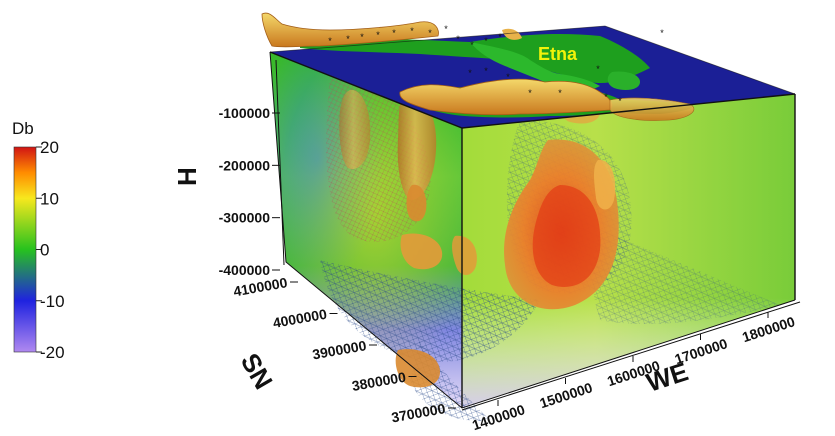 Image resolution: width=835 pixels, height=436 pixels. Describe the element at coordinates (300, 318) in the screenshot. I see `axis-sn-tick-label: 4000000` at that location.